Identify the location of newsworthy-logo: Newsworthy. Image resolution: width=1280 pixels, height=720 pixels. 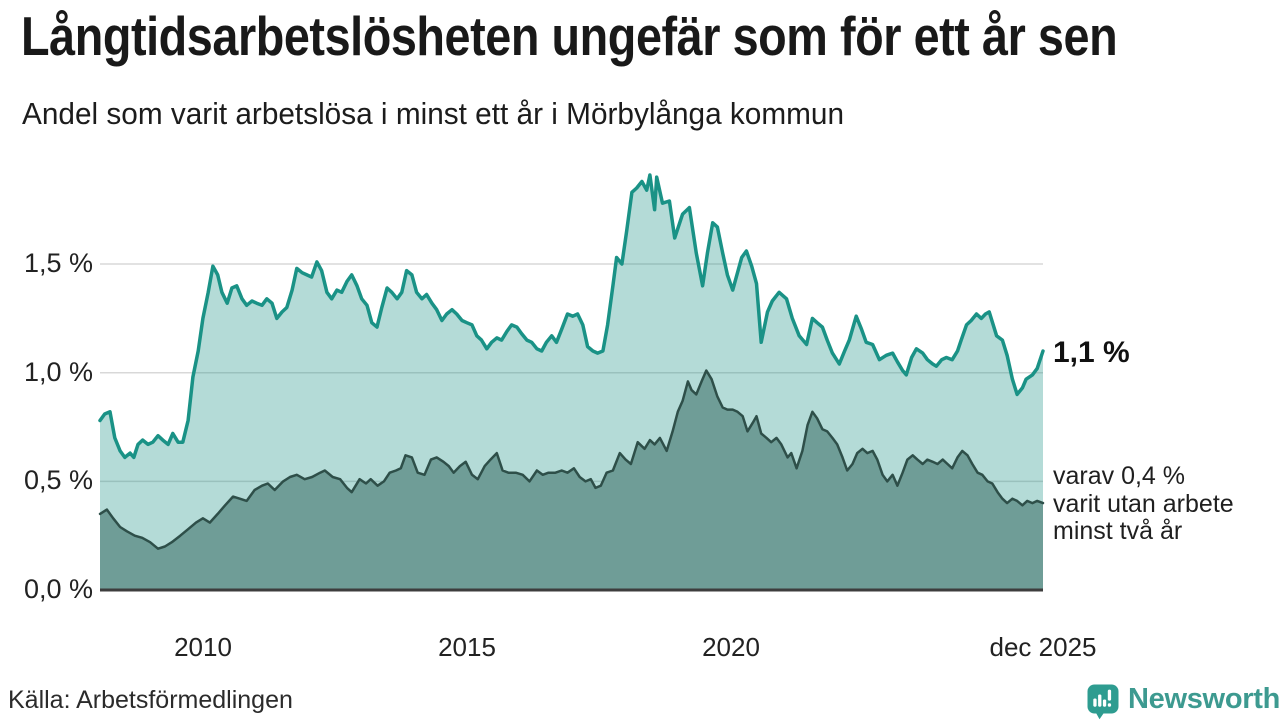
(1183, 701).